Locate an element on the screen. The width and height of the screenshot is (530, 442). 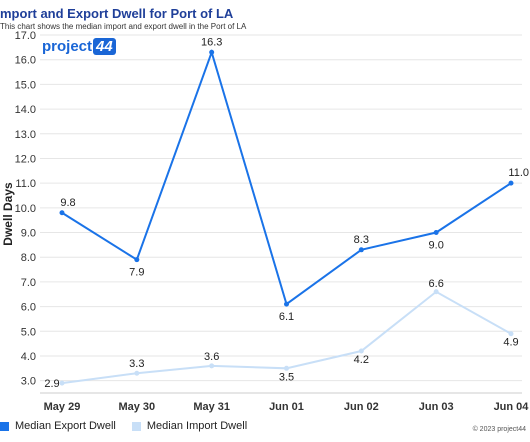
y-tick-label: 3.0 is located at coordinates (28, 382).